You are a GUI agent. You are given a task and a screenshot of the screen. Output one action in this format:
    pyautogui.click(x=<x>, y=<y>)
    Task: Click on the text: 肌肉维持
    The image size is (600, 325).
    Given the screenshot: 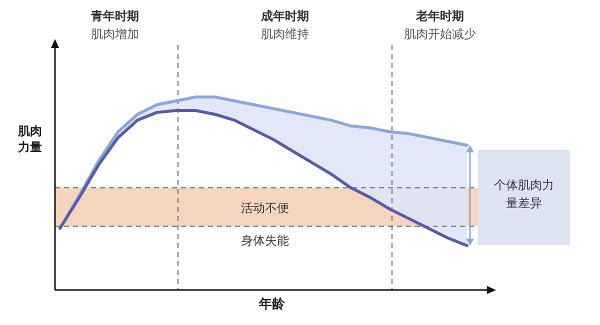 What is the action you would take?
    pyautogui.click(x=285, y=34)
    